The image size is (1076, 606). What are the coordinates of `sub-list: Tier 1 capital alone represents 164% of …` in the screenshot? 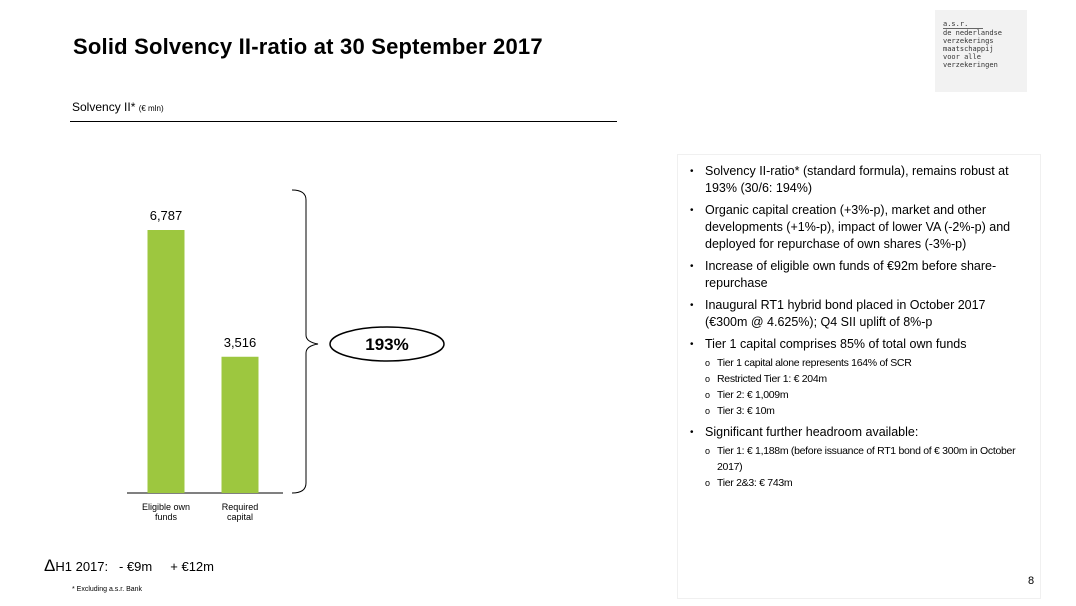 It's located at (867, 387).